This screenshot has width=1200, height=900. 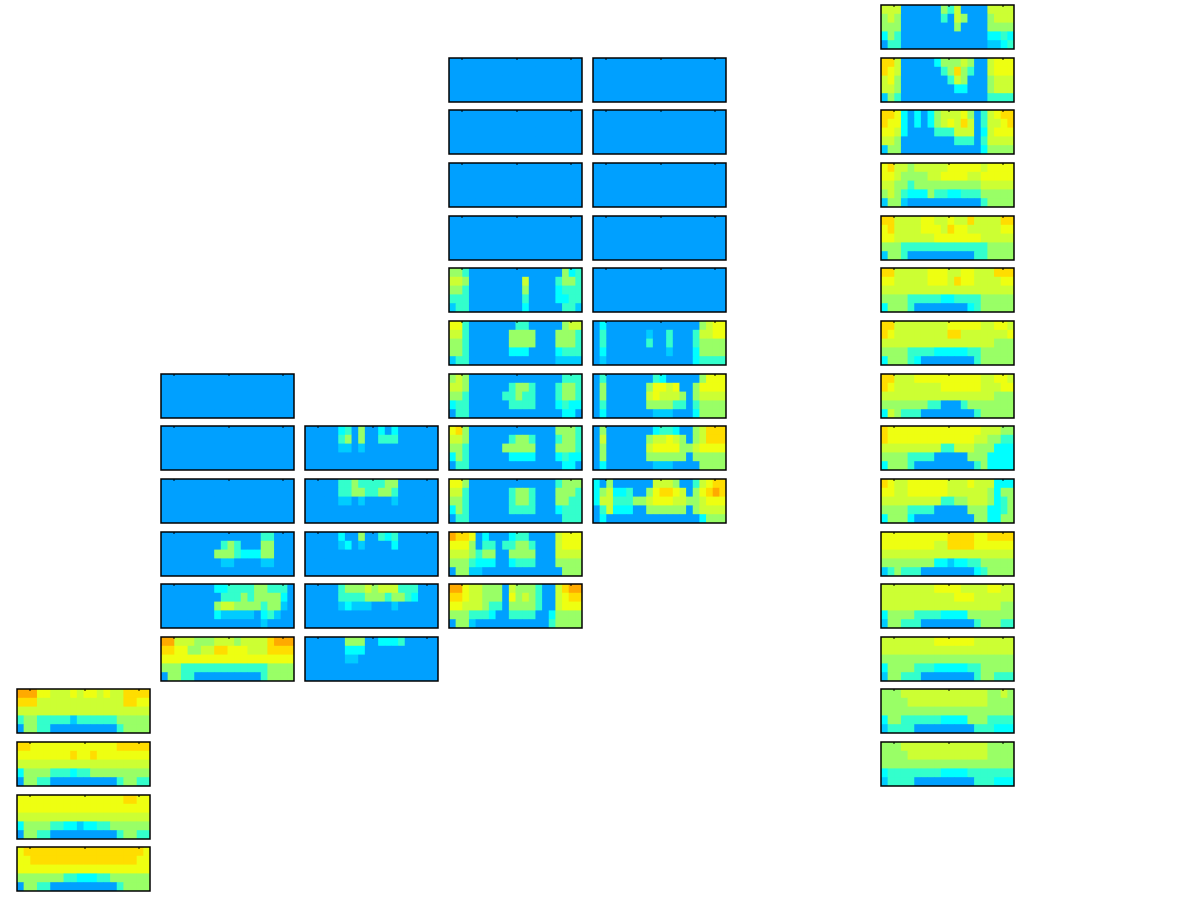 What do you see at coordinates (515, 448) in the screenshot?
I see `axes-frame` at bounding box center [515, 448].